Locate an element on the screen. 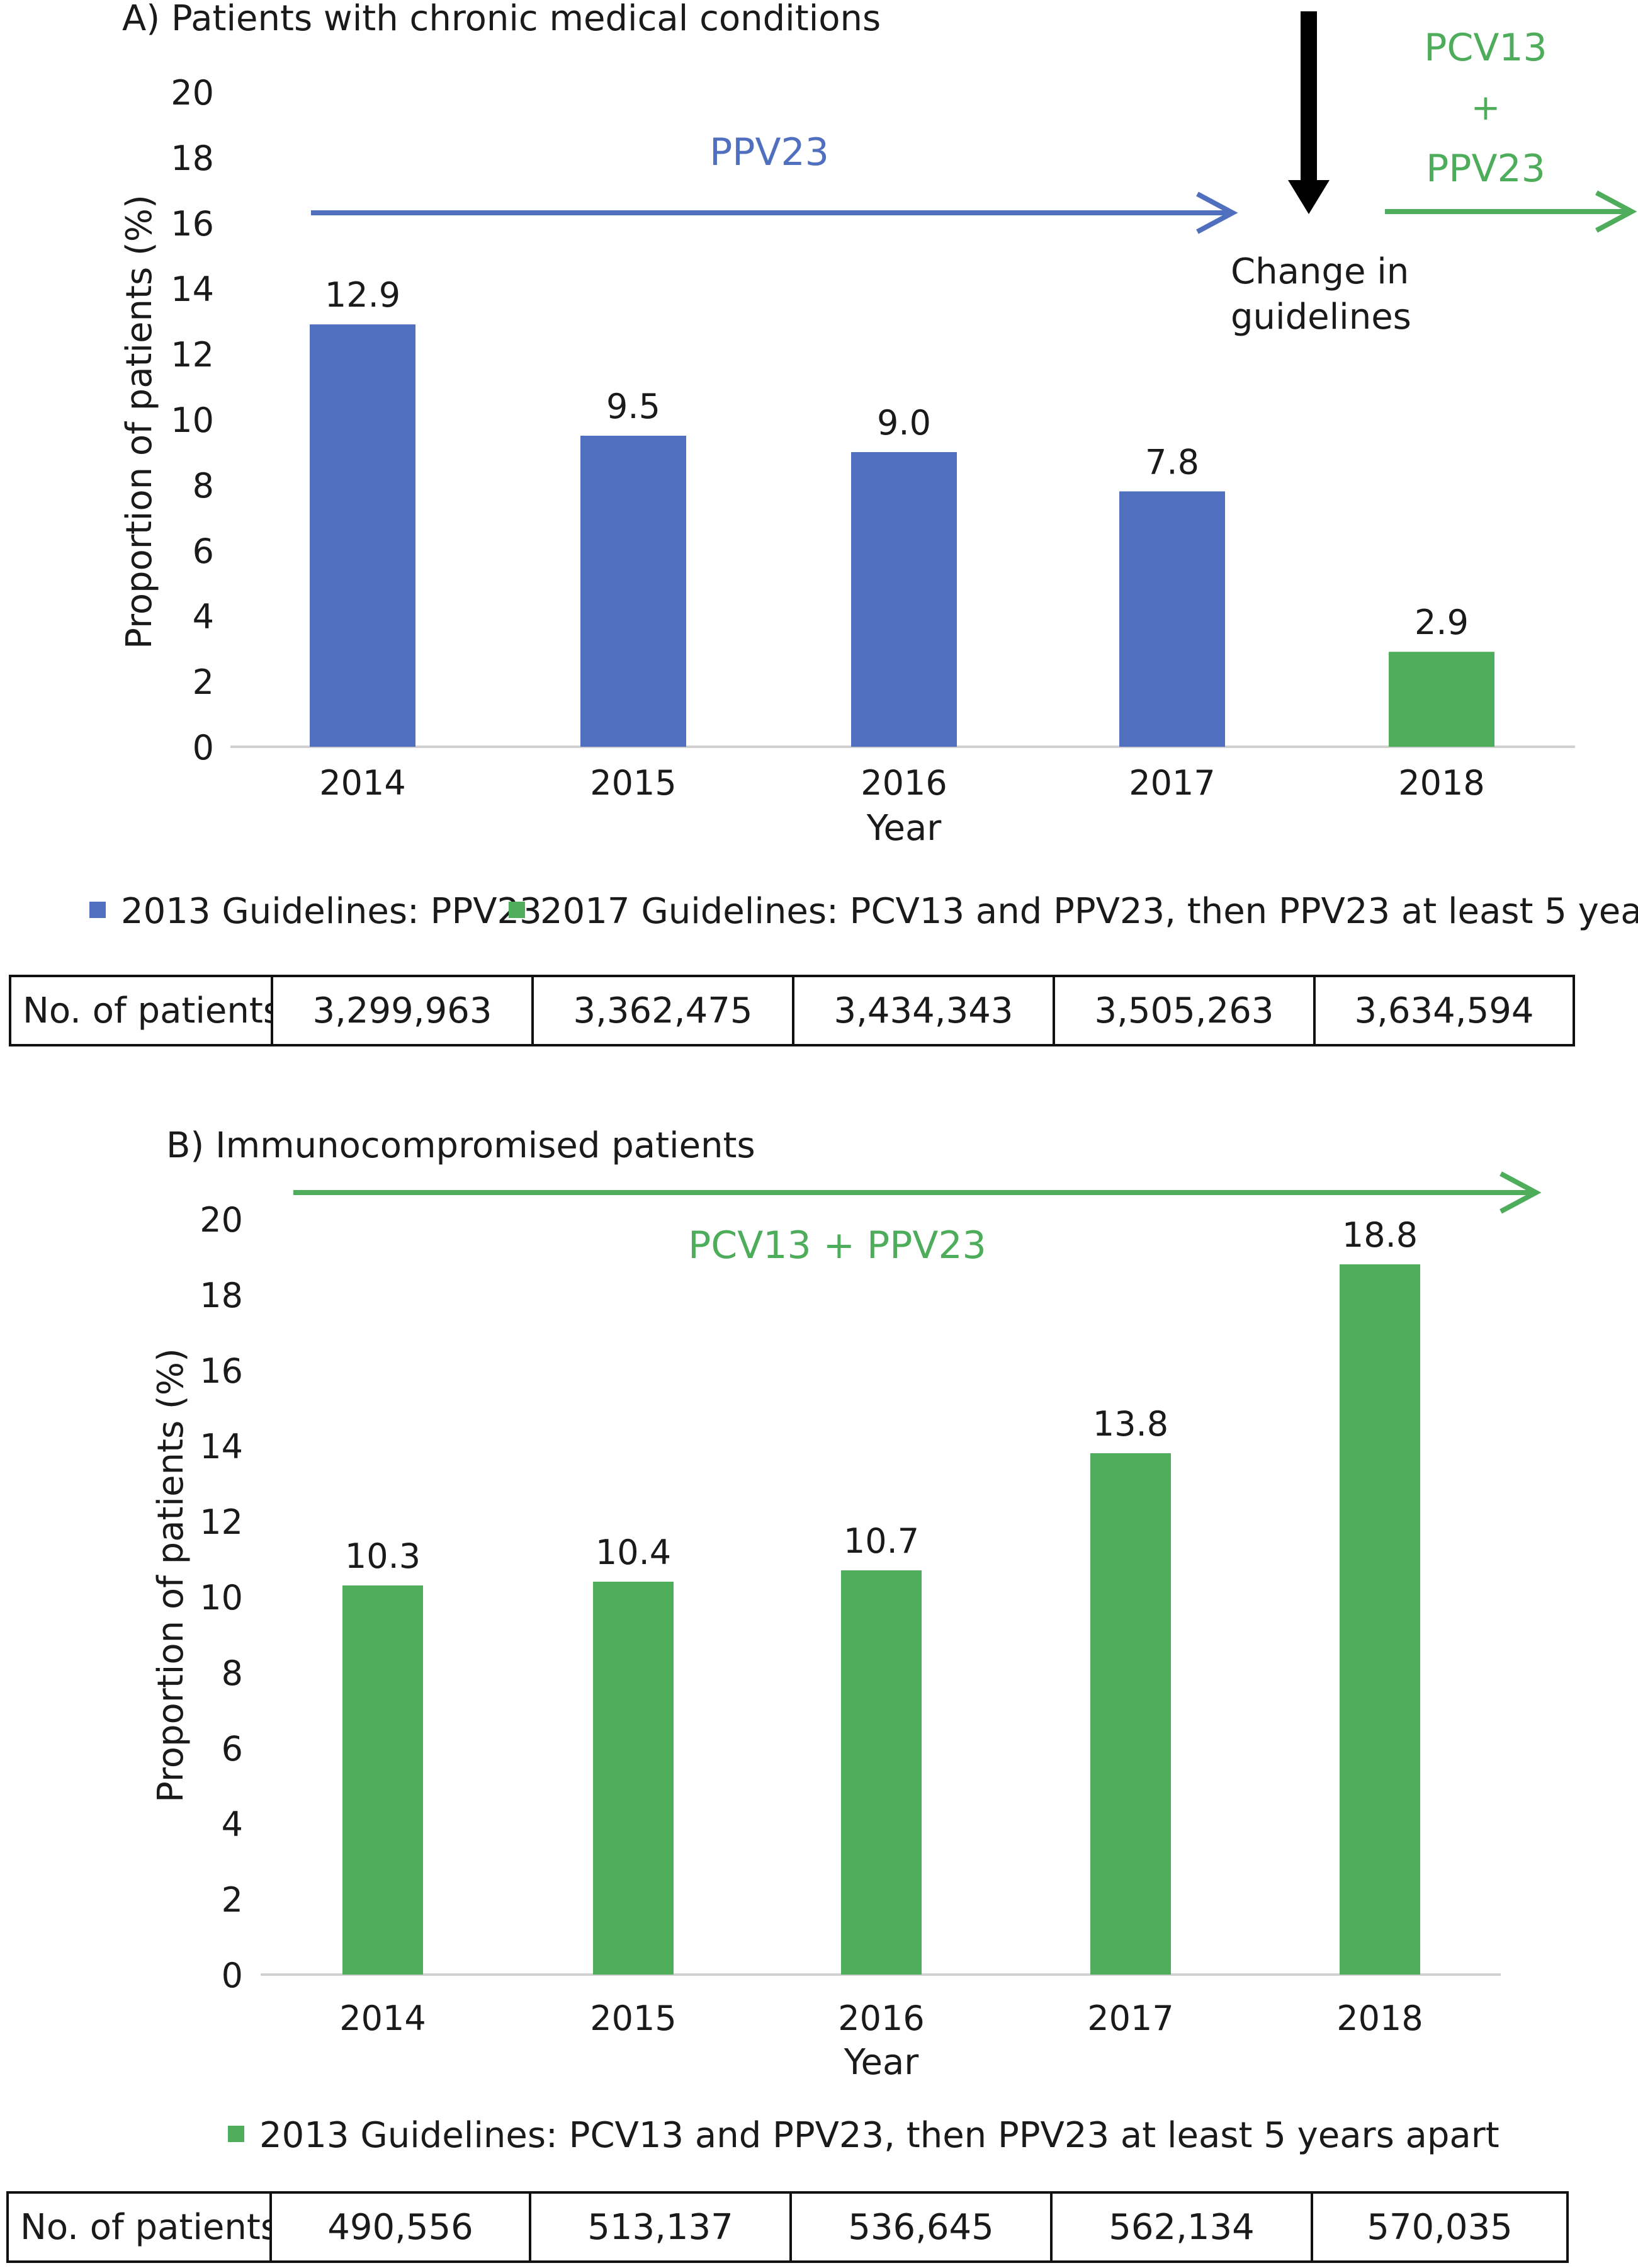 The width and height of the screenshot is (1638, 2268). ppv23-arrow is located at coordinates (774, 213).